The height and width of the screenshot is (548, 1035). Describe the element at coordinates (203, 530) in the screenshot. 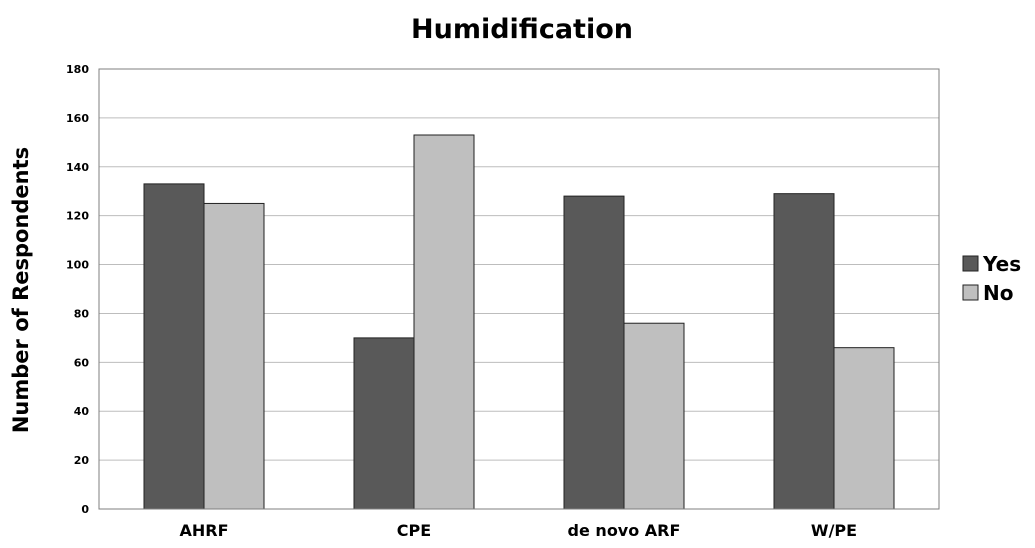

I see `x-tick-label: AHRF` at that location.